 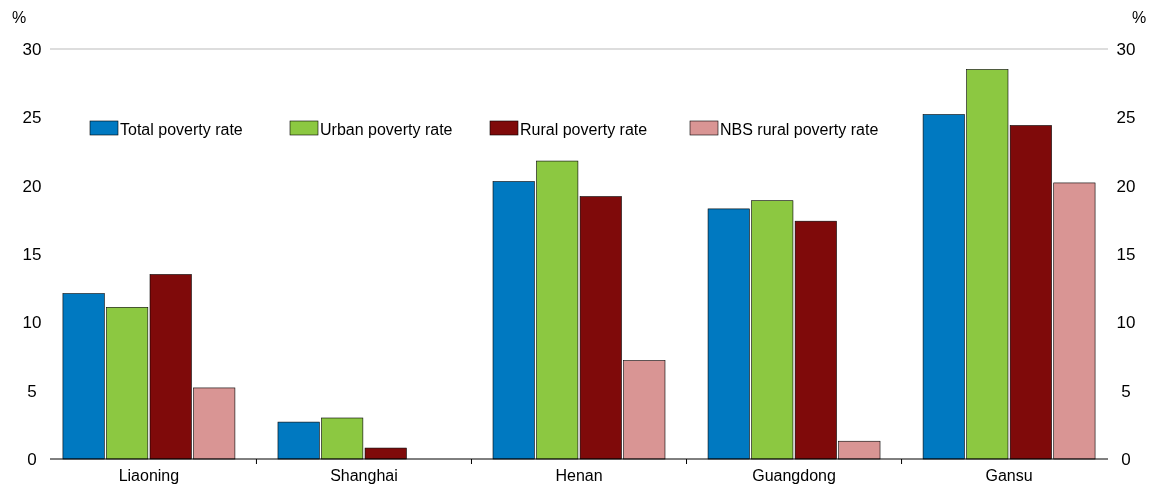 I want to click on y2-tick-label: 25, so click(x=1126, y=118).